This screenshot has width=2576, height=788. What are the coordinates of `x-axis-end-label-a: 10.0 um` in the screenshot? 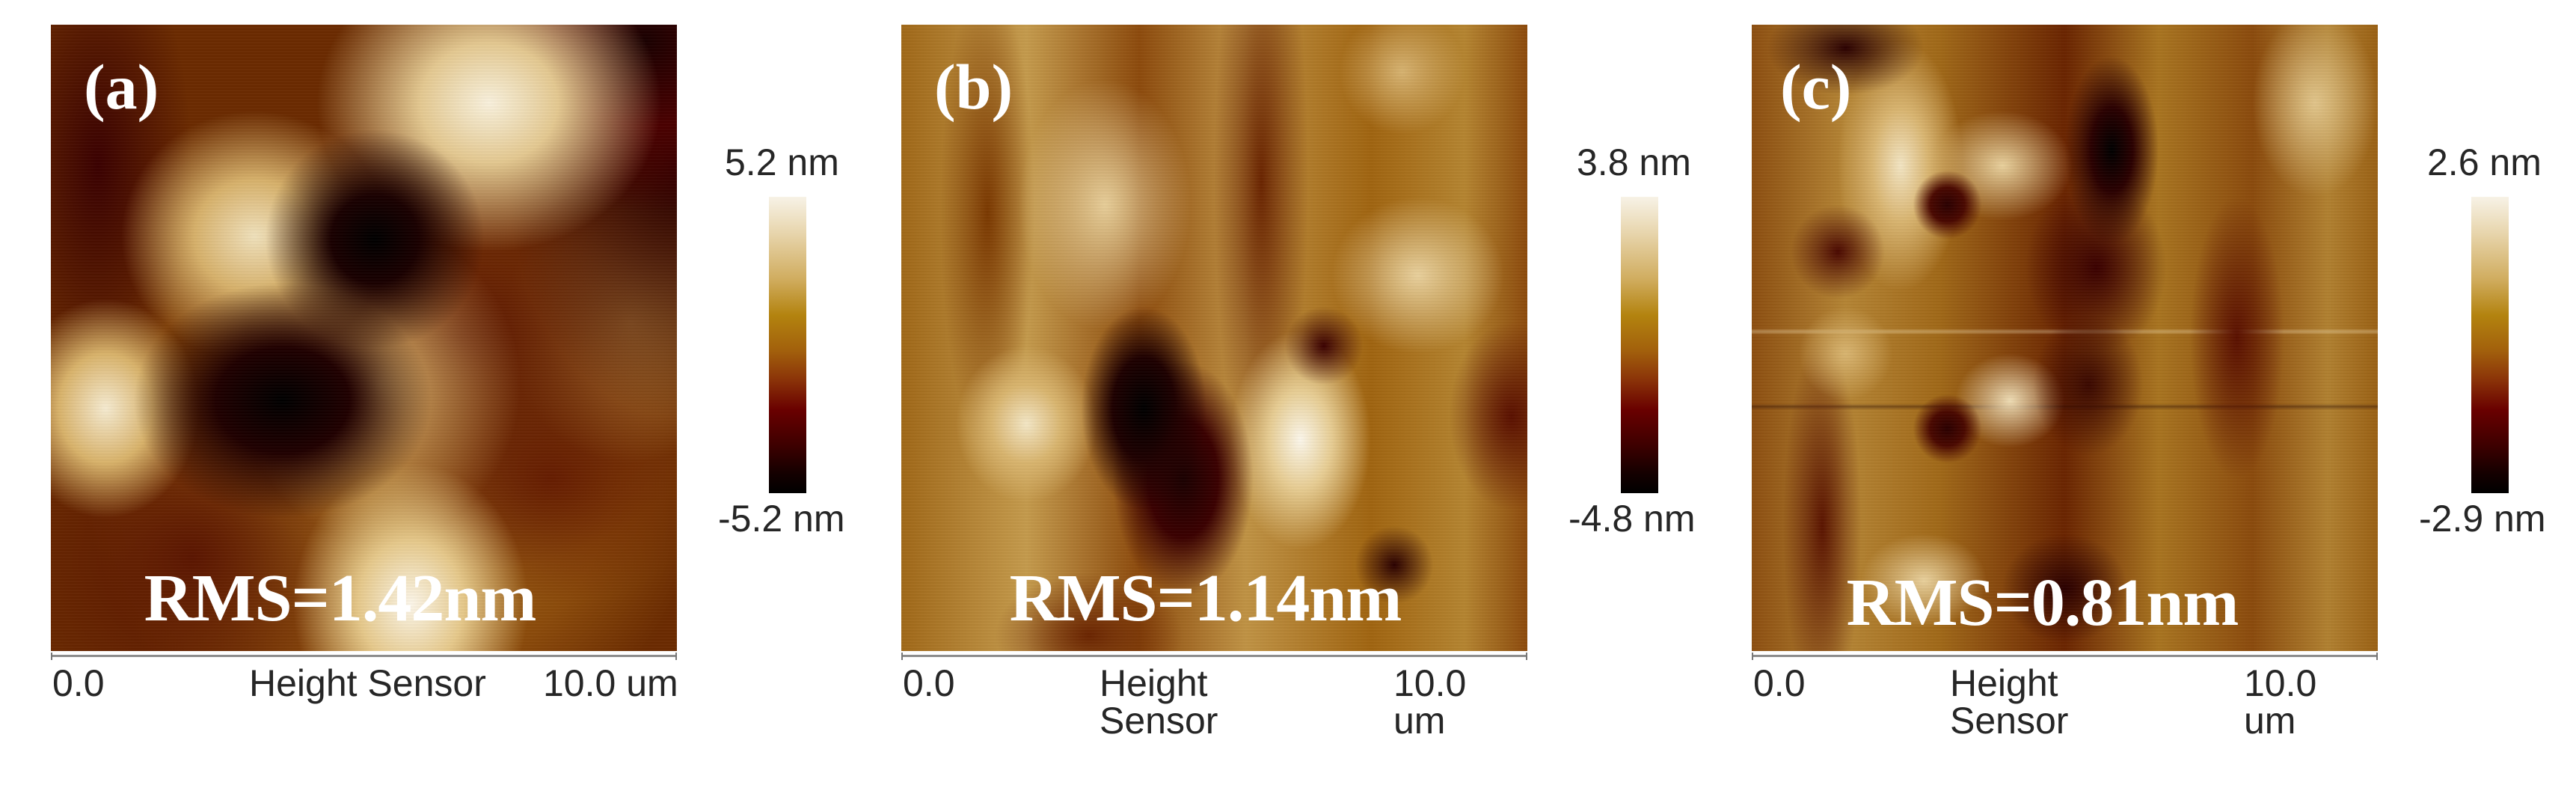 It's located at (610, 683).